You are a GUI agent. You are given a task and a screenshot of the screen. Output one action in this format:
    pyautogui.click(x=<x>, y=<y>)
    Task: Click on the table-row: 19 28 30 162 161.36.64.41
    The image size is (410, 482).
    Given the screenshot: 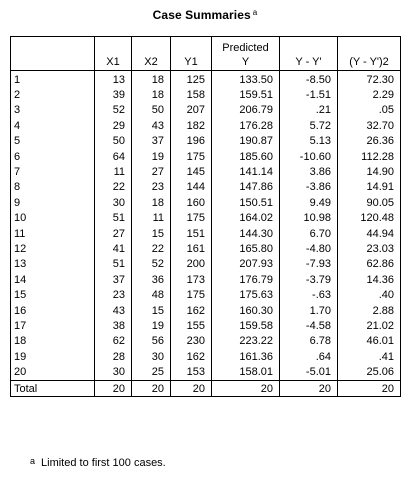 What is the action you would take?
    pyautogui.click(x=205, y=357)
    